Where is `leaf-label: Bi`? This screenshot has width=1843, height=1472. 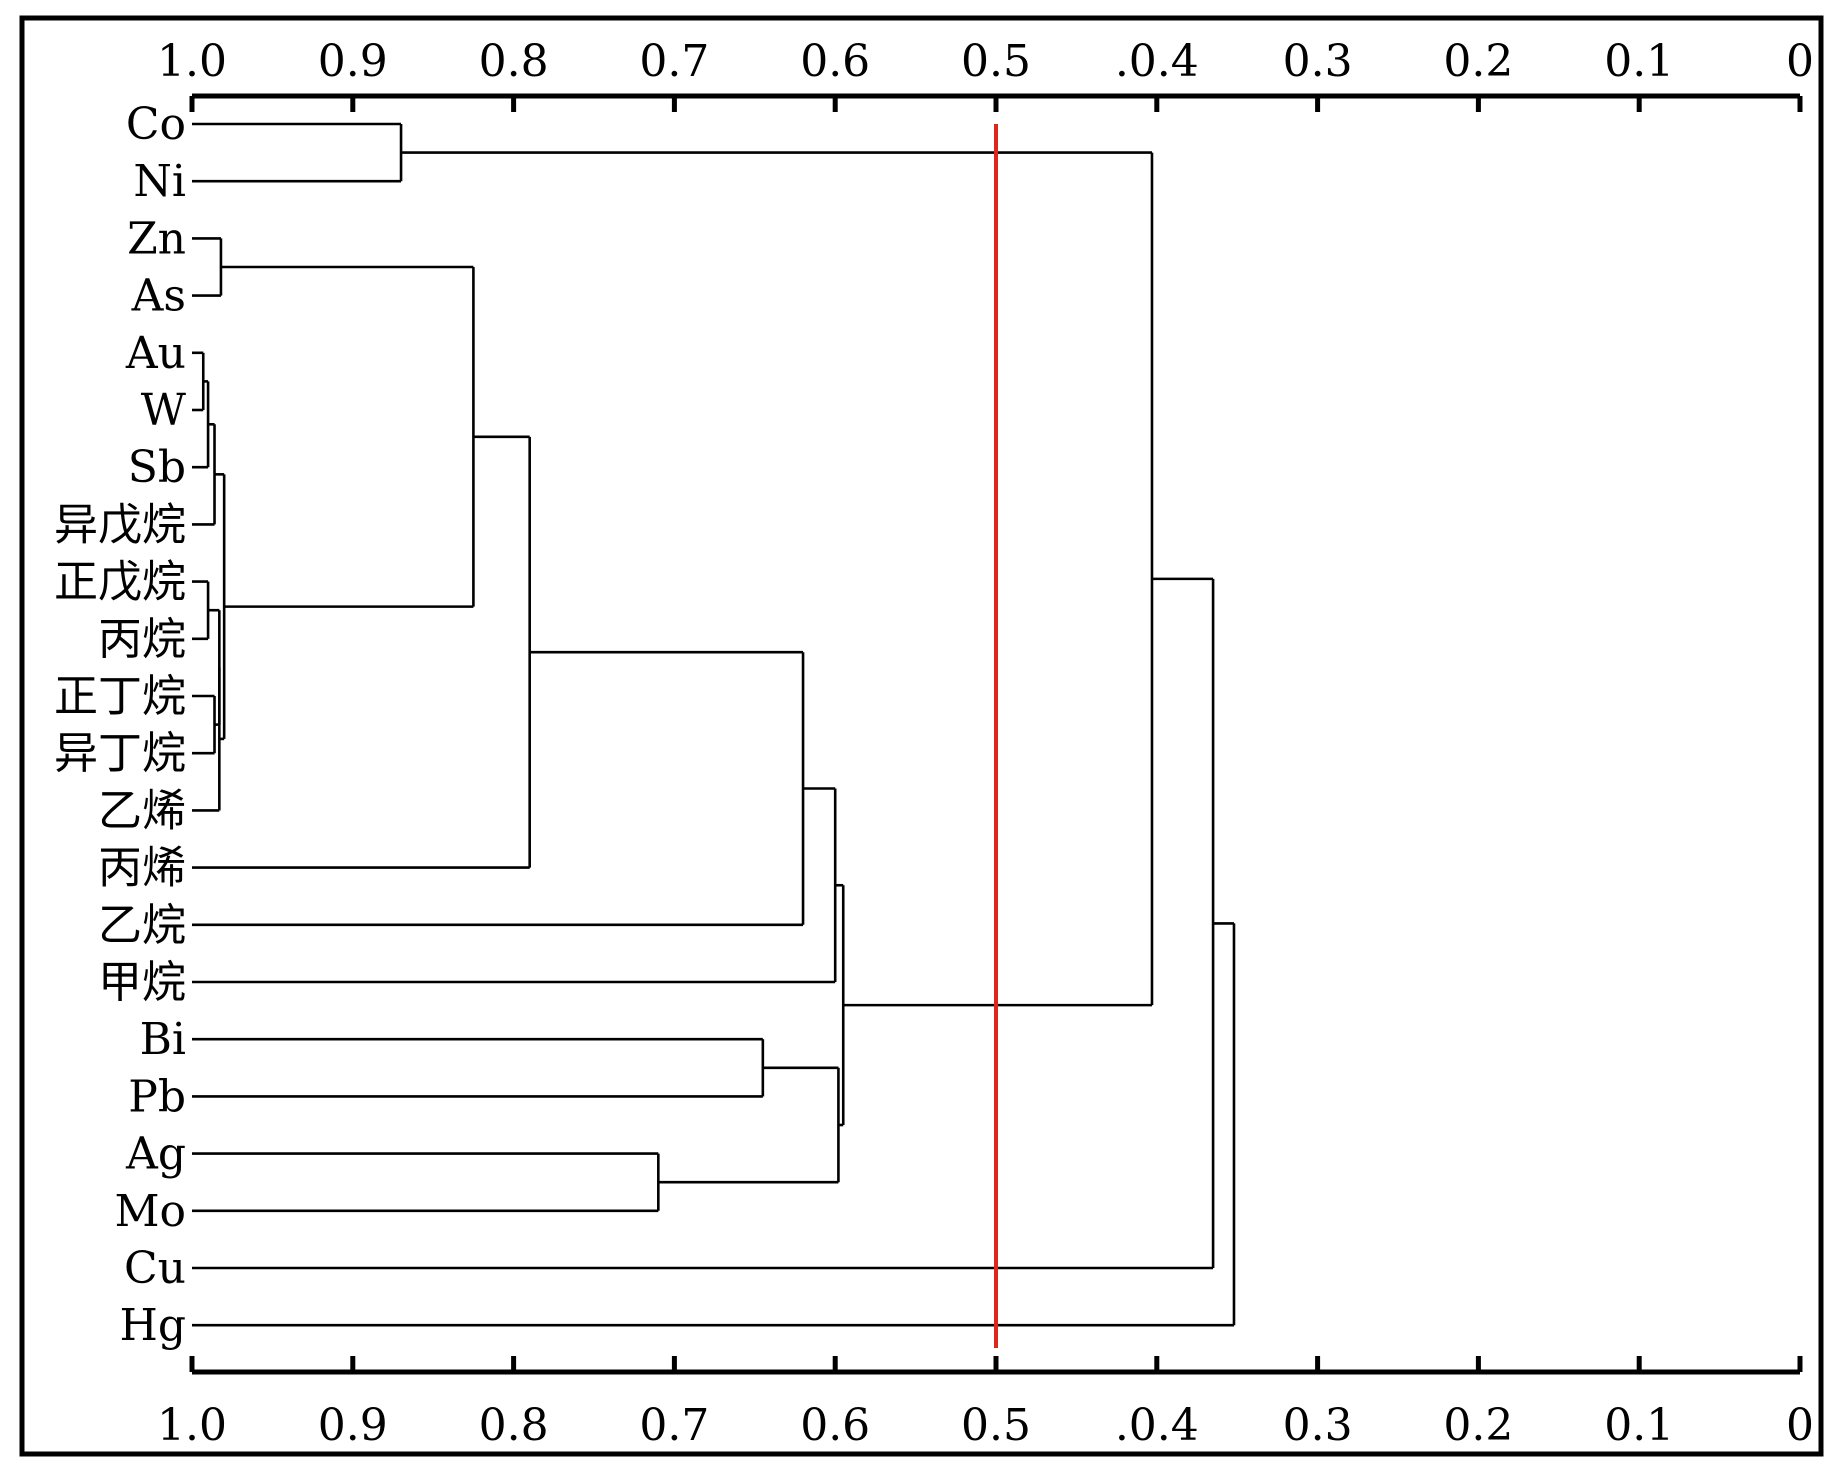 leaf-label: Bi is located at coordinates (163, 1039).